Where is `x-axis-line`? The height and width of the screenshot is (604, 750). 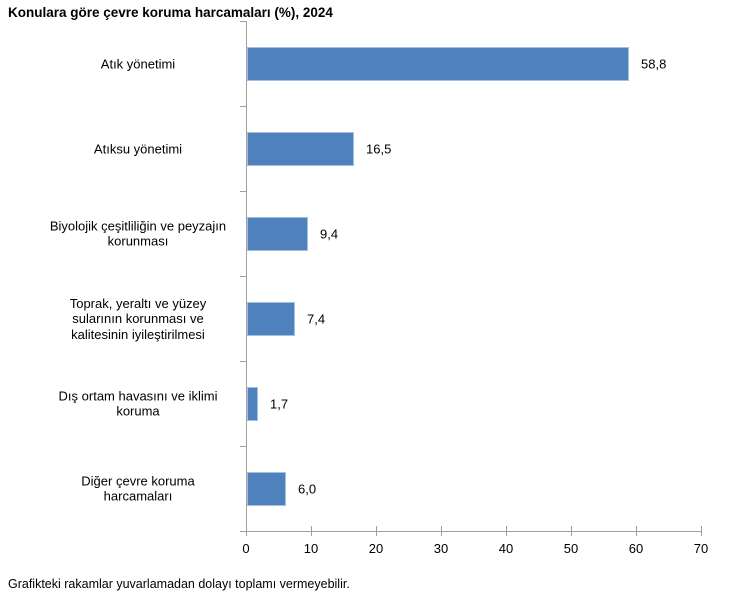
x-axis-line is located at coordinates (474, 531).